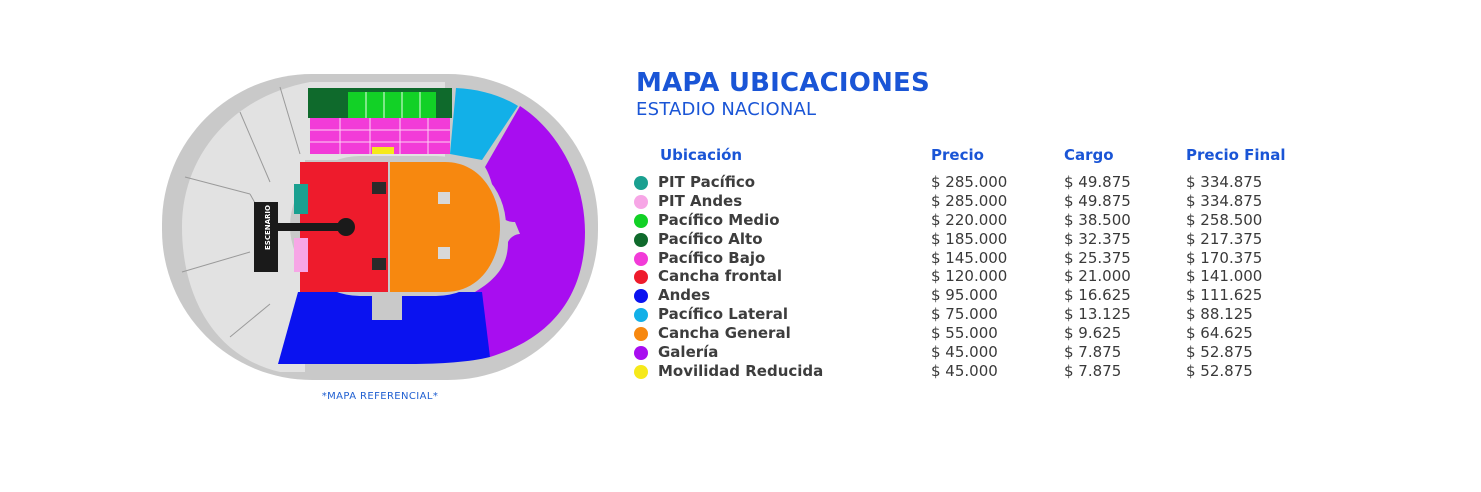 Image resolution: width=1481 pixels, height=492 pixels. I want to click on zone-name: Cancha frontal, so click(720, 276).